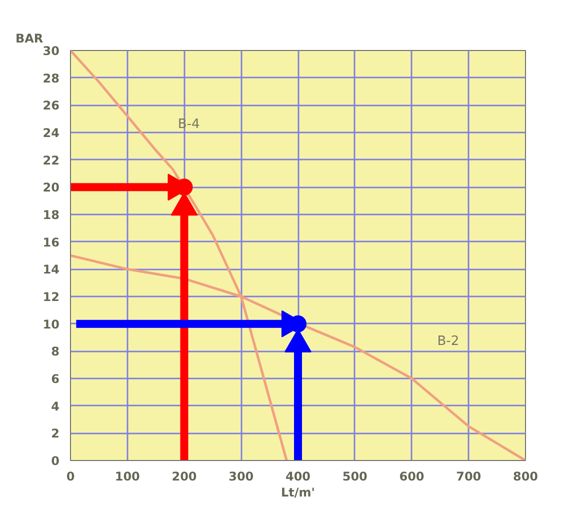  What do you see at coordinates (55, 433) in the screenshot?
I see `y-tick-label: 2` at bounding box center [55, 433].